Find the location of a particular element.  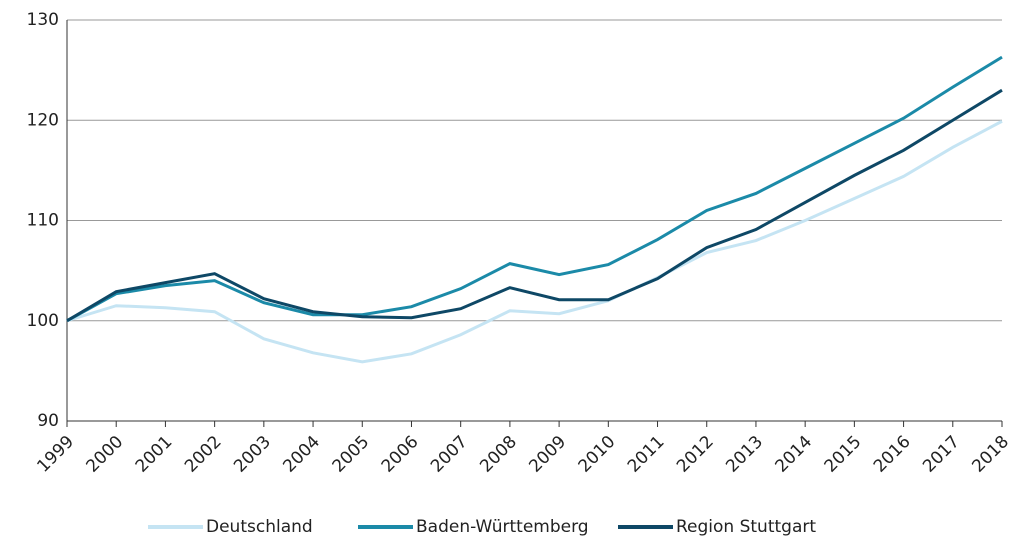

y-tick-label: 90 is located at coordinates (48, 421).